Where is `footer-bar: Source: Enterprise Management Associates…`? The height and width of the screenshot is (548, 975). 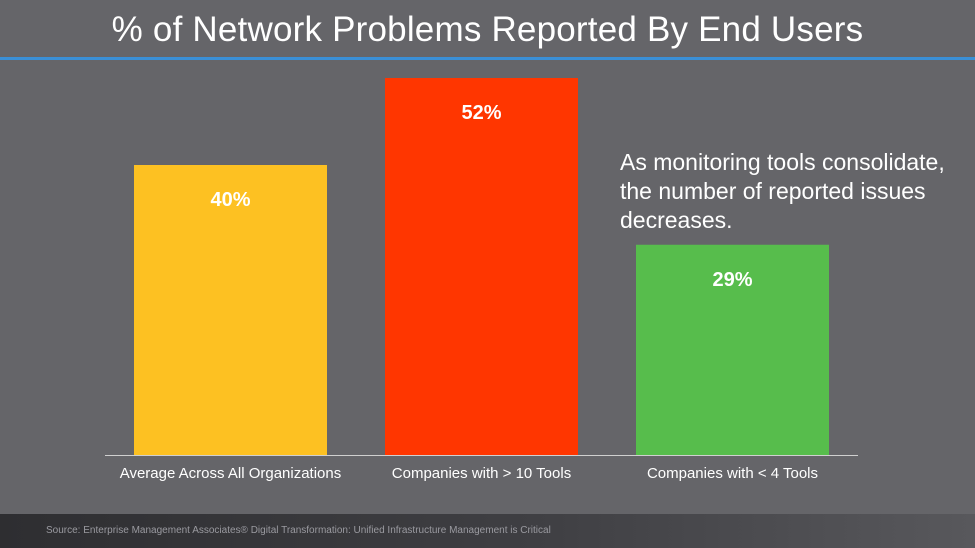 footer-bar: Source: Enterprise Management Associates… is located at coordinates (487, 531).